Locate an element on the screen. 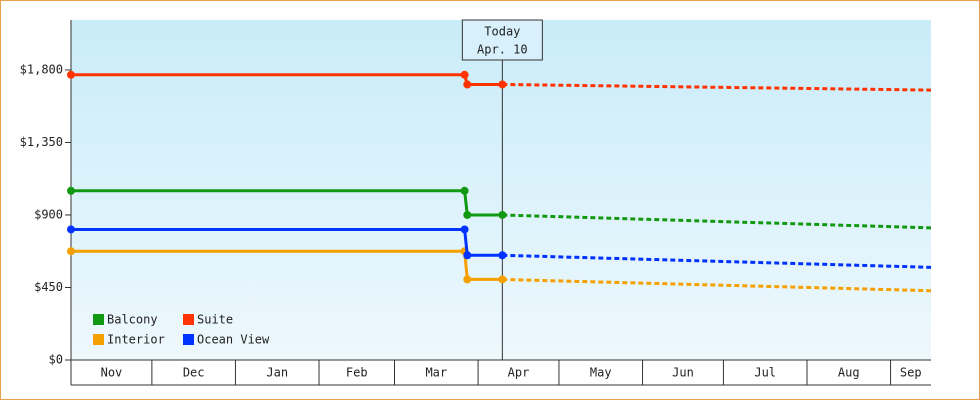 The height and width of the screenshot is (400, 980). x-tick-label: Mar is located at coordinates (436, 373).